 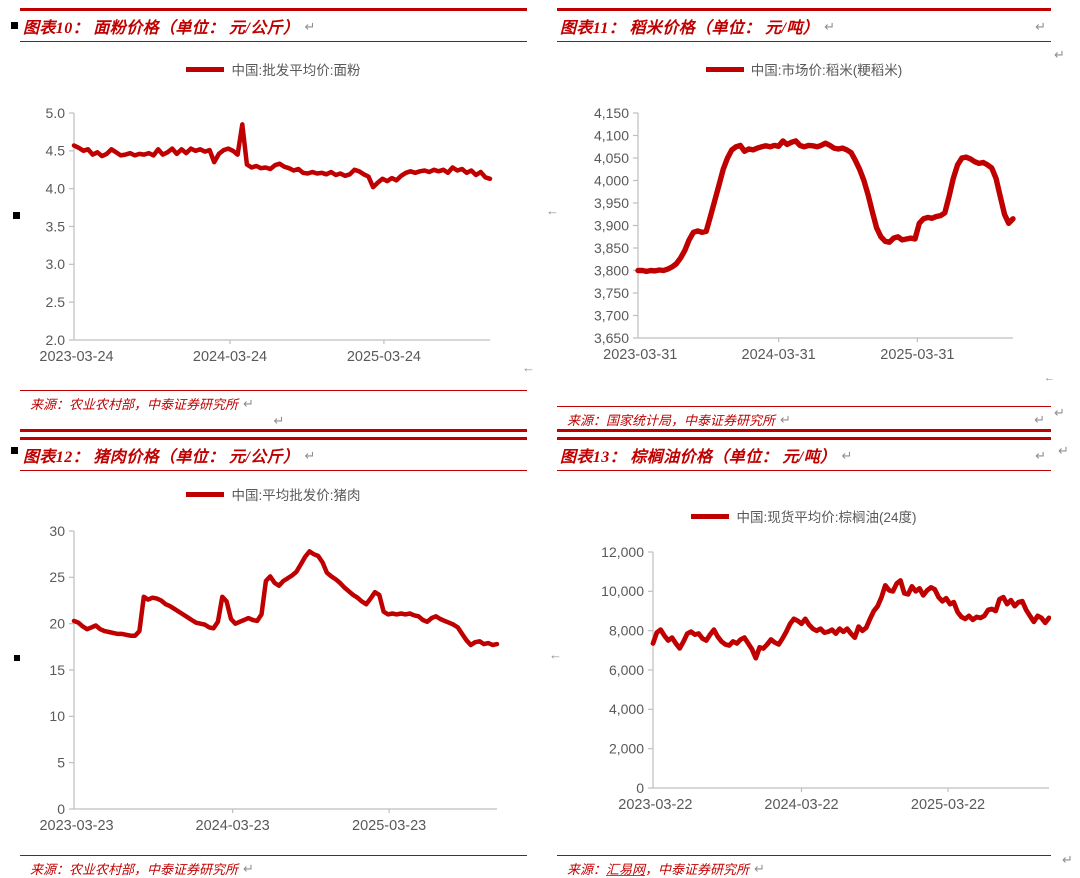 I want to click on legend-label: 中国:市场价:稻米(粳稻米), so click(x=826, y=70).